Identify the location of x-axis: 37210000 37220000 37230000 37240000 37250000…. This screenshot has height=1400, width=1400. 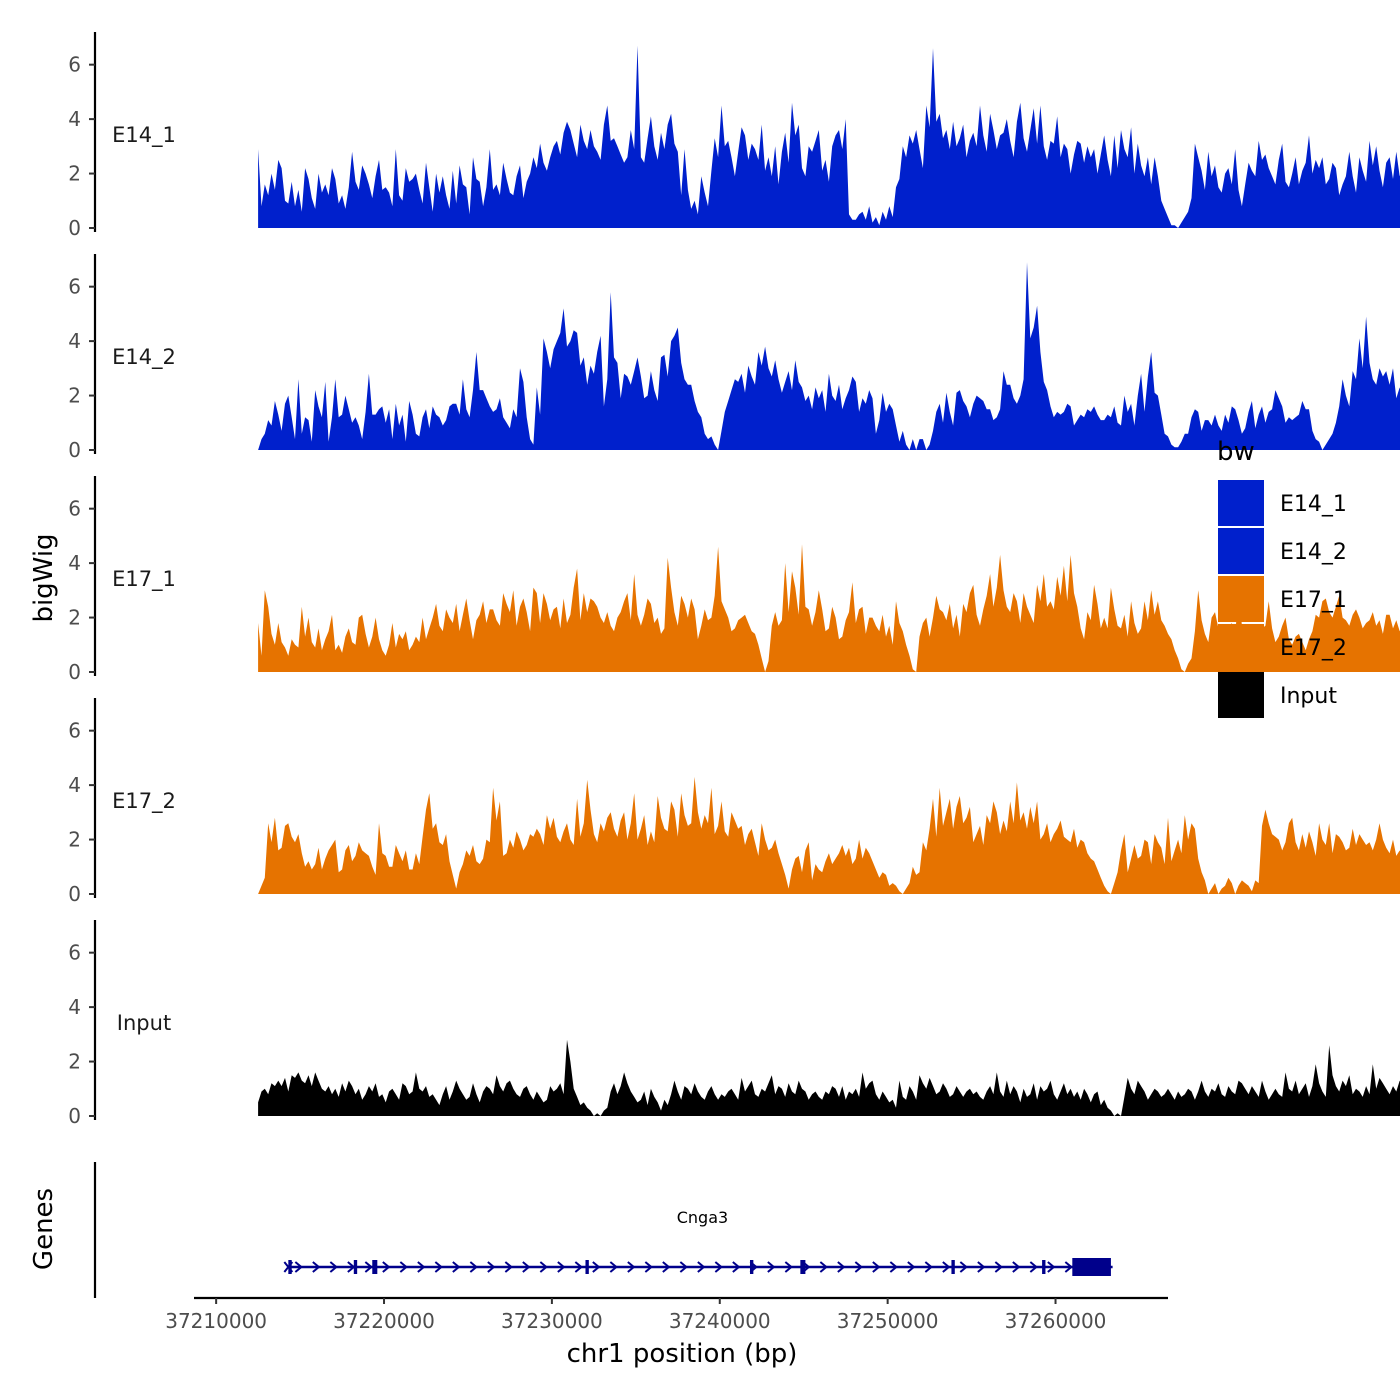
(666, 1314).